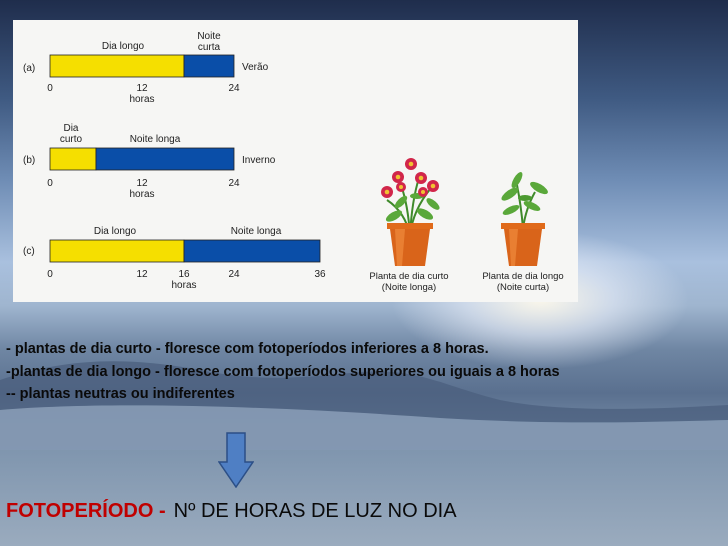 This screenshot has height=546, width=728. I want to click on a-tick-24: 24, so click(234, 88).